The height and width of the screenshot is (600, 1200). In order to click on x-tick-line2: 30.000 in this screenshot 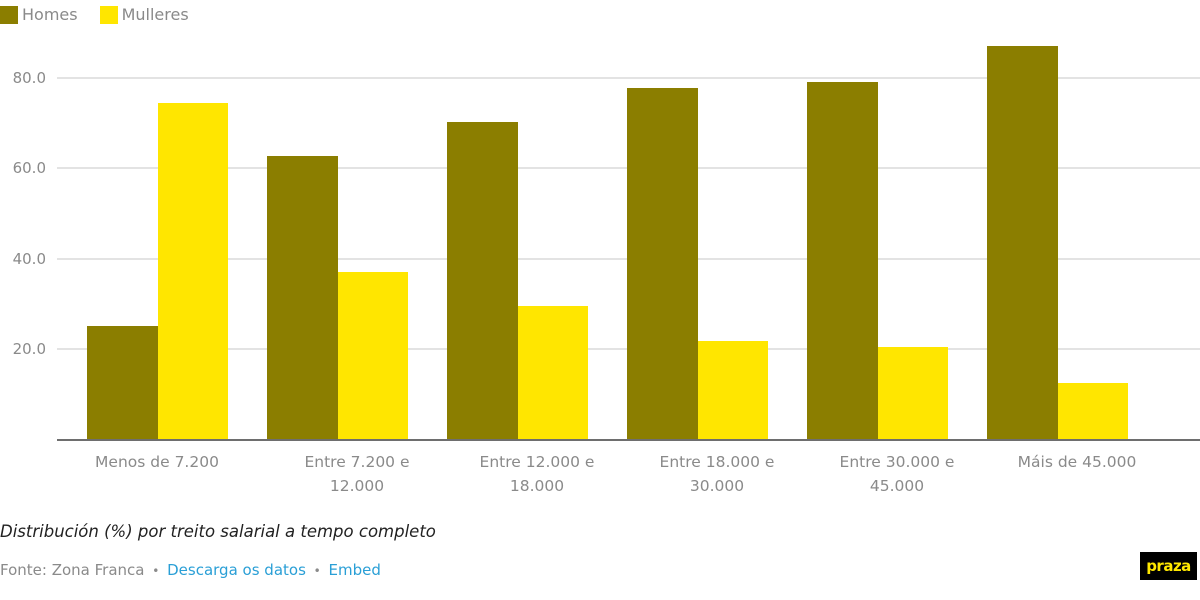, I will do `click(717, 486)`.